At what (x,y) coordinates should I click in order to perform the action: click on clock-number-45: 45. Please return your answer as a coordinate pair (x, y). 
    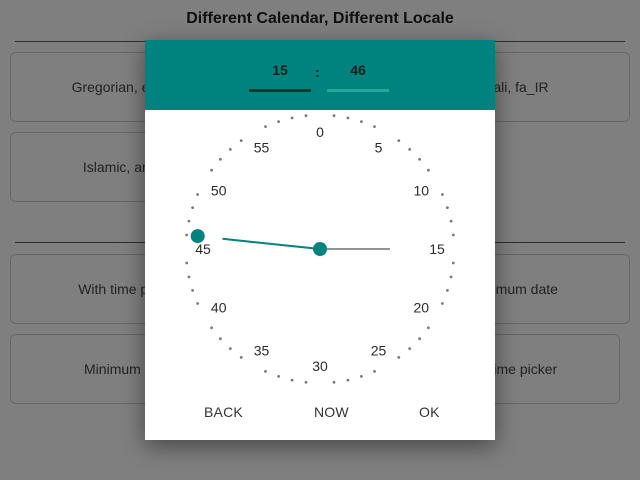
    Looking at the image, I should click on (203, 249).